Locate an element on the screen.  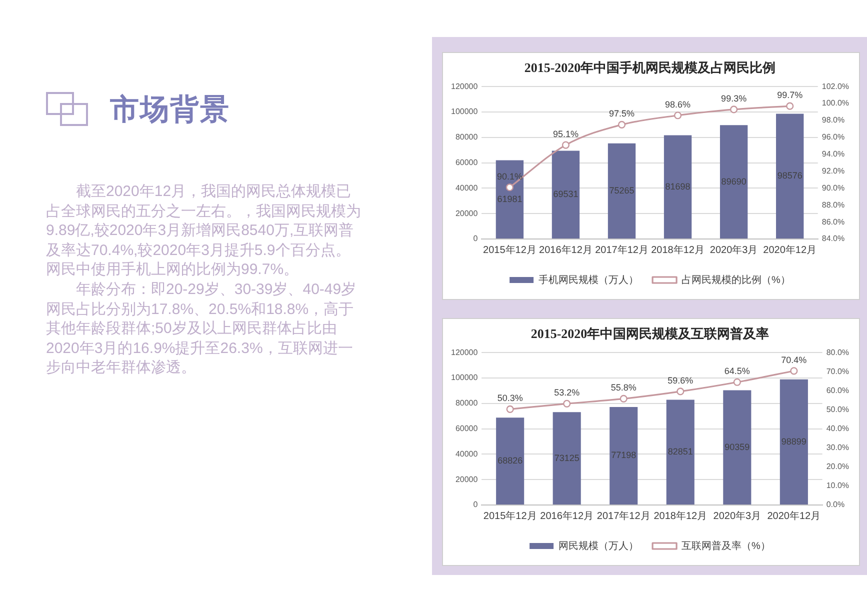
y2-tick-label: 96.0% is located at coordinates (833, 137).